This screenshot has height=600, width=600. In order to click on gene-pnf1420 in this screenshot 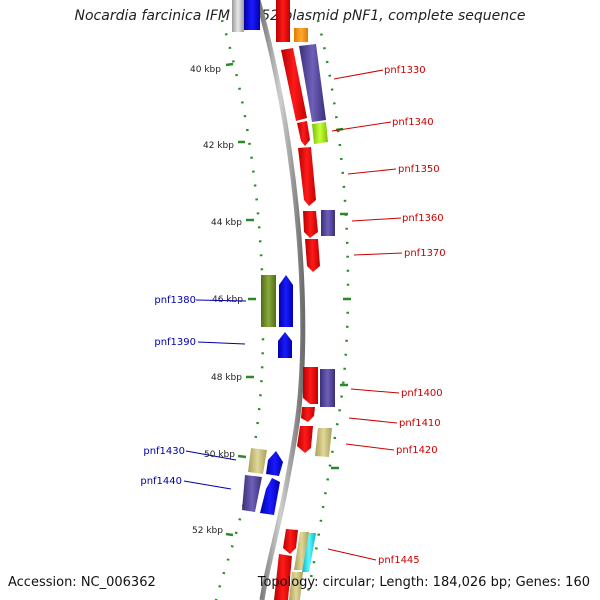, I will do `click(323, 442)`.